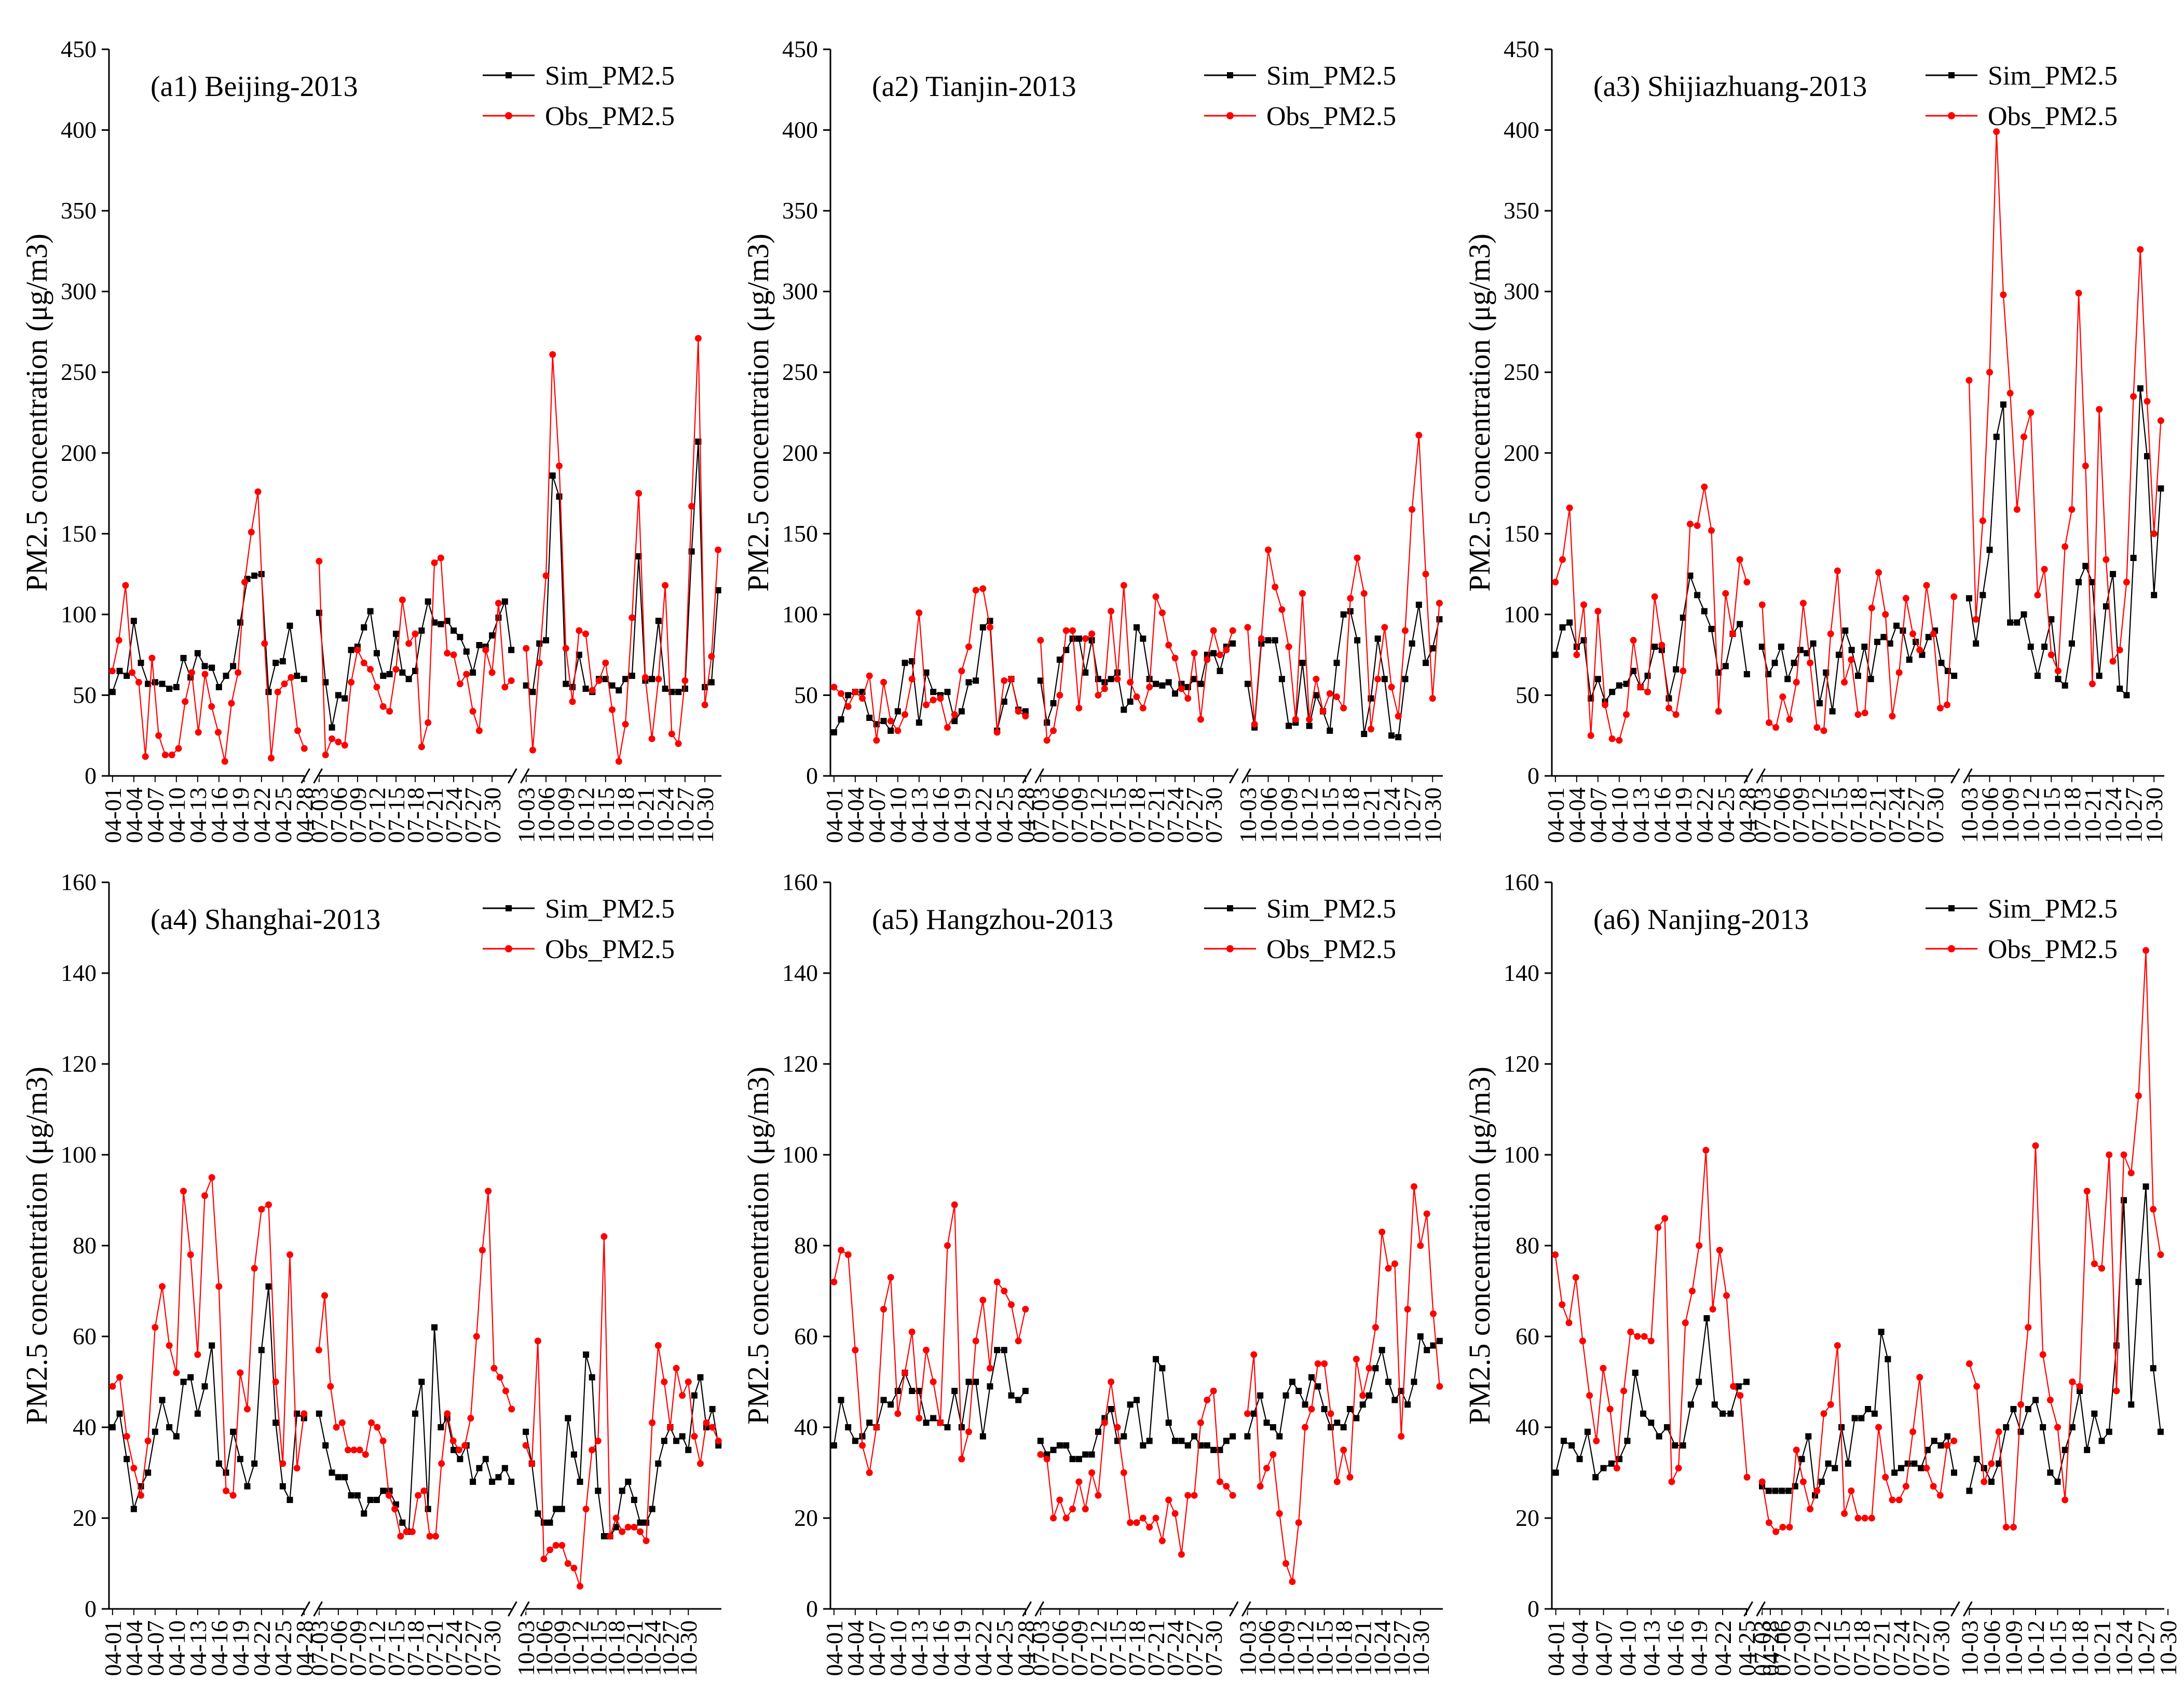 The height and width of the screenshot is (1707, 2184). What do you see at coordinates (1683, 815) in the screenshot?
I see `x-tick-label: 04-19` at bounding box center [1683, 815].